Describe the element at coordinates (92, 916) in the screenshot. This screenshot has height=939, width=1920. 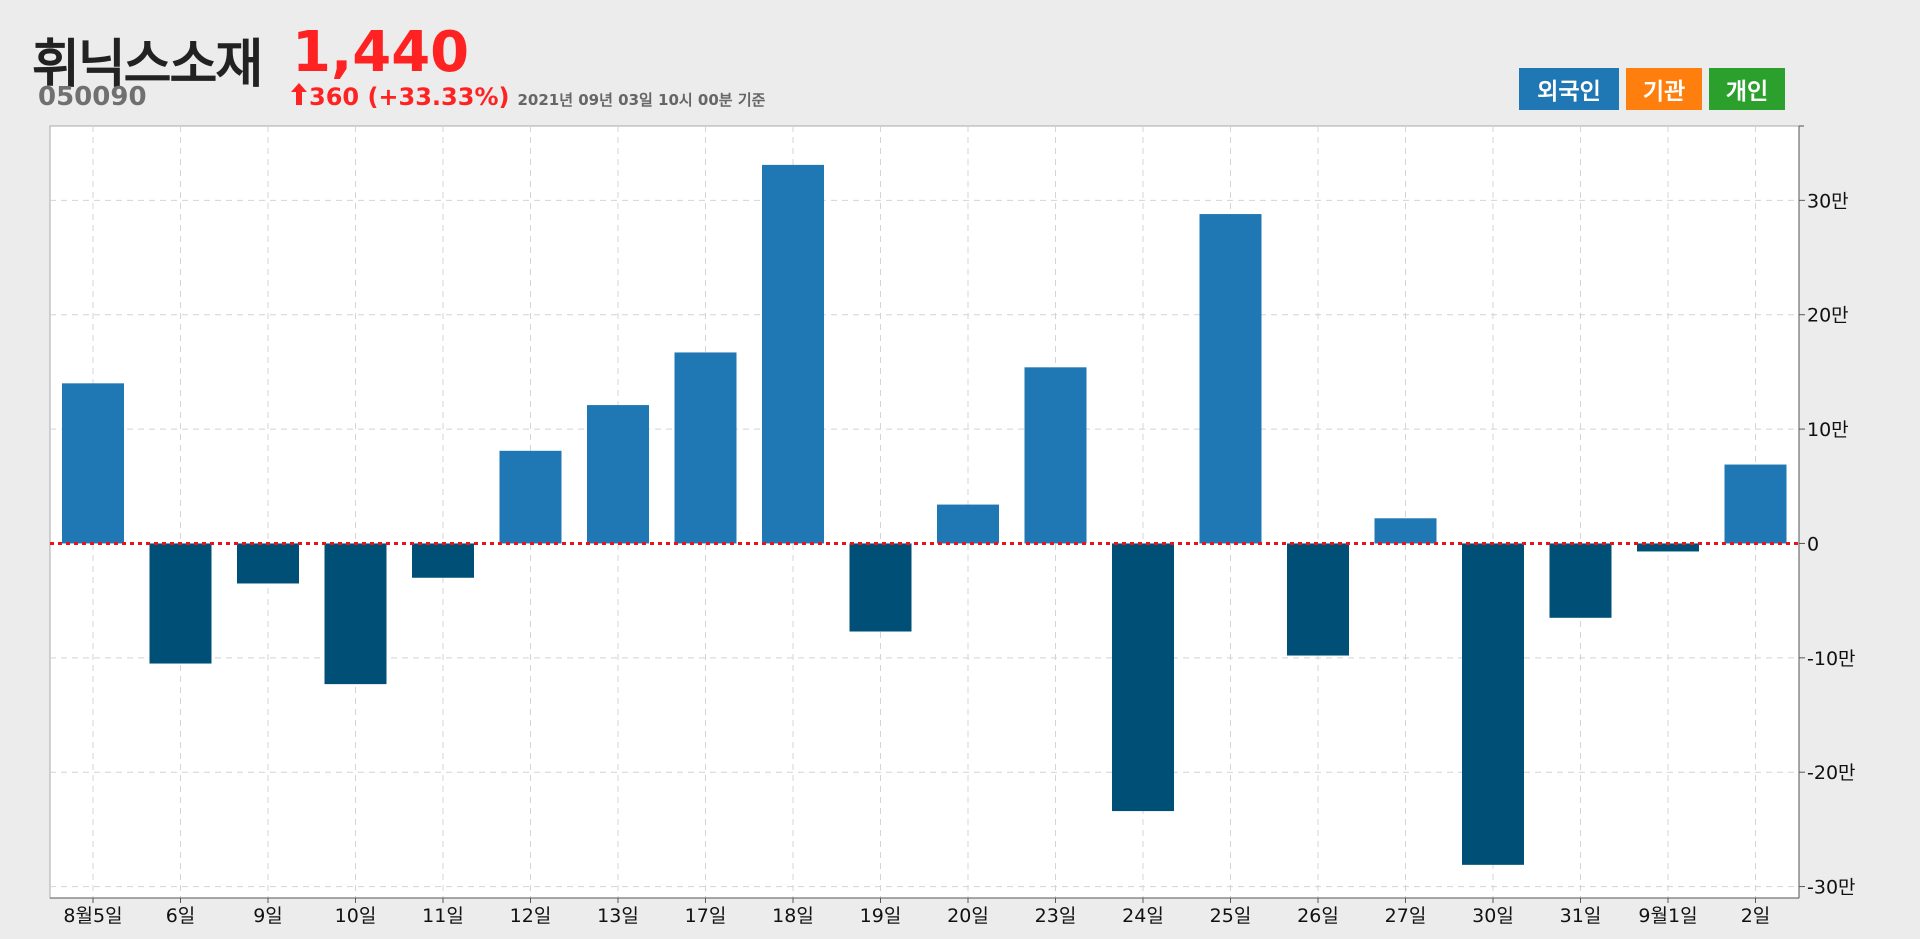
I see `x-tick-label: 8월5일` at that location.